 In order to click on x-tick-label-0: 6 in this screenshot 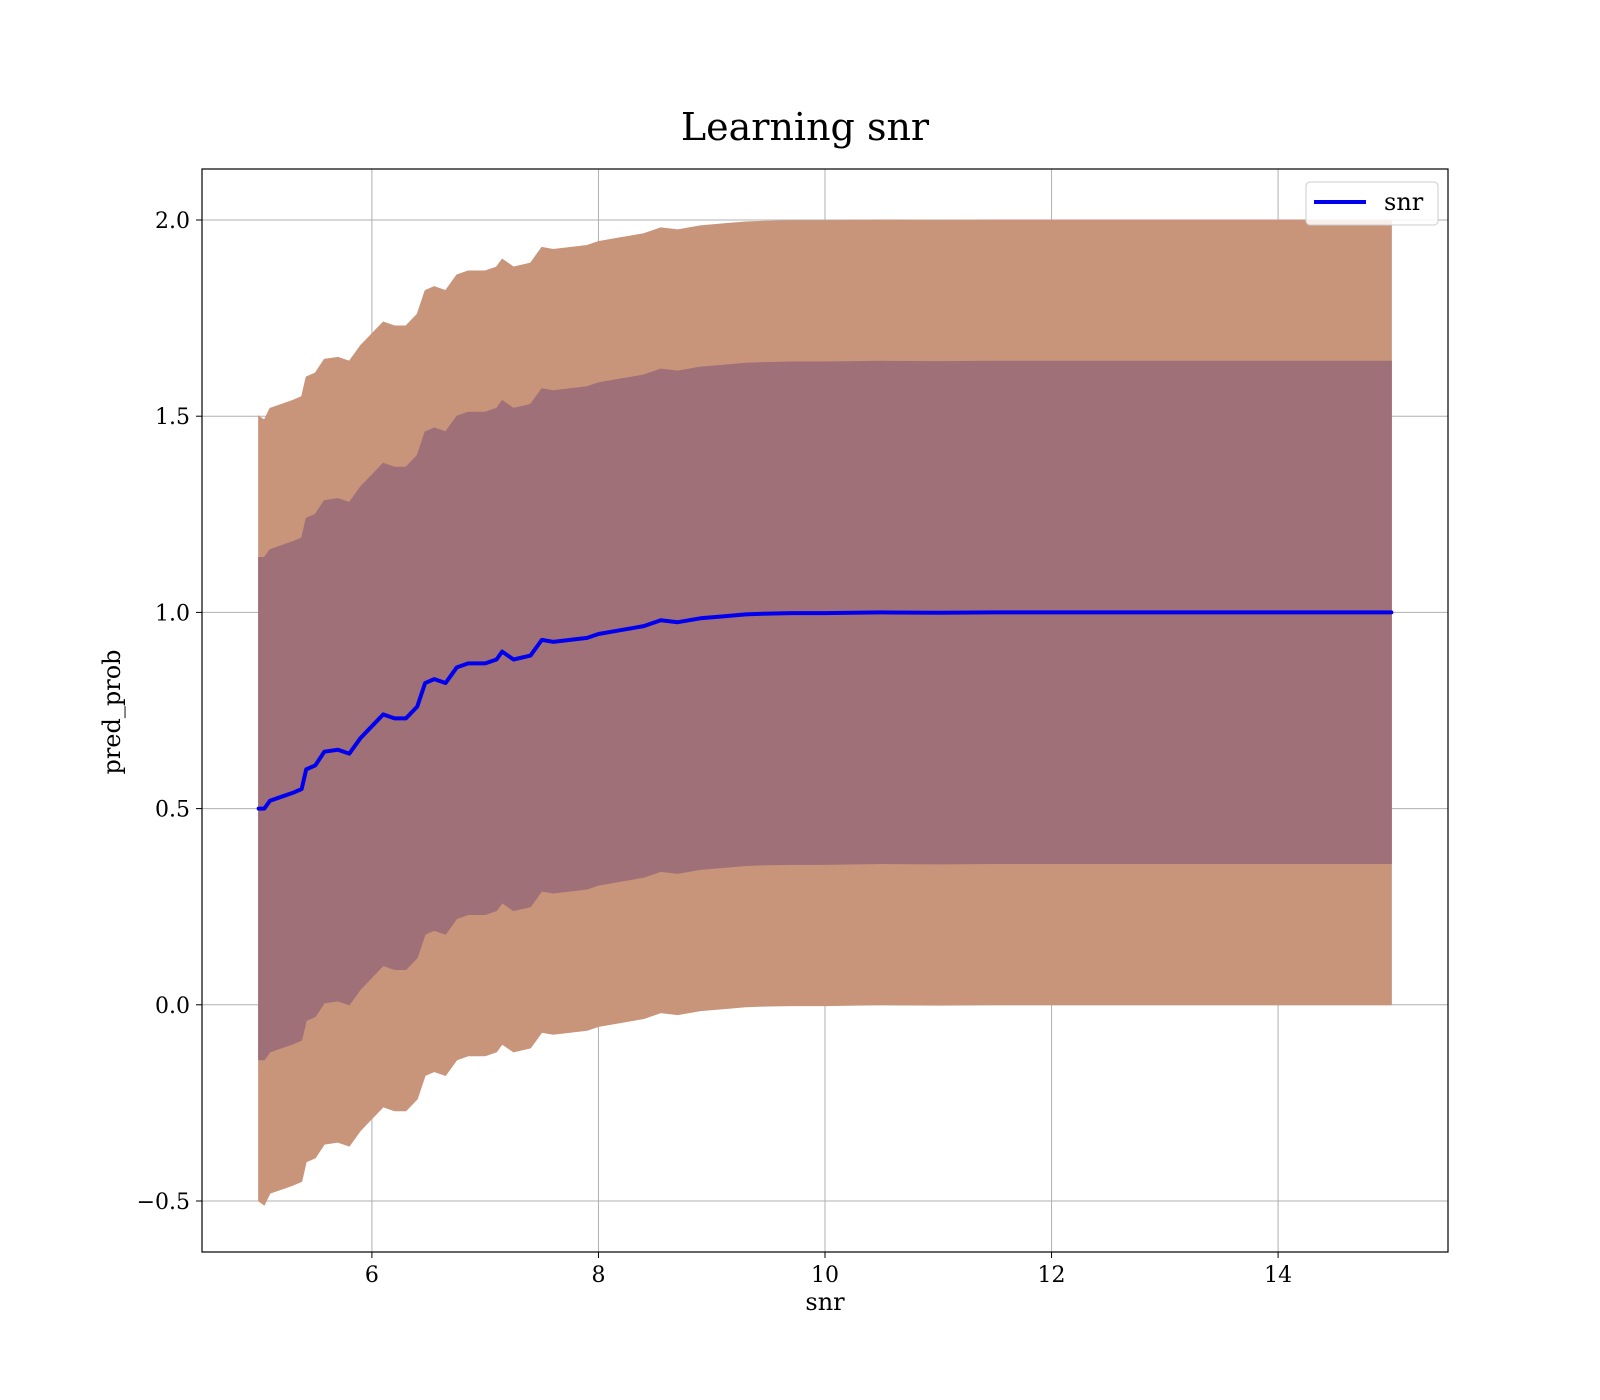, I will do `click(372, 1275)`.